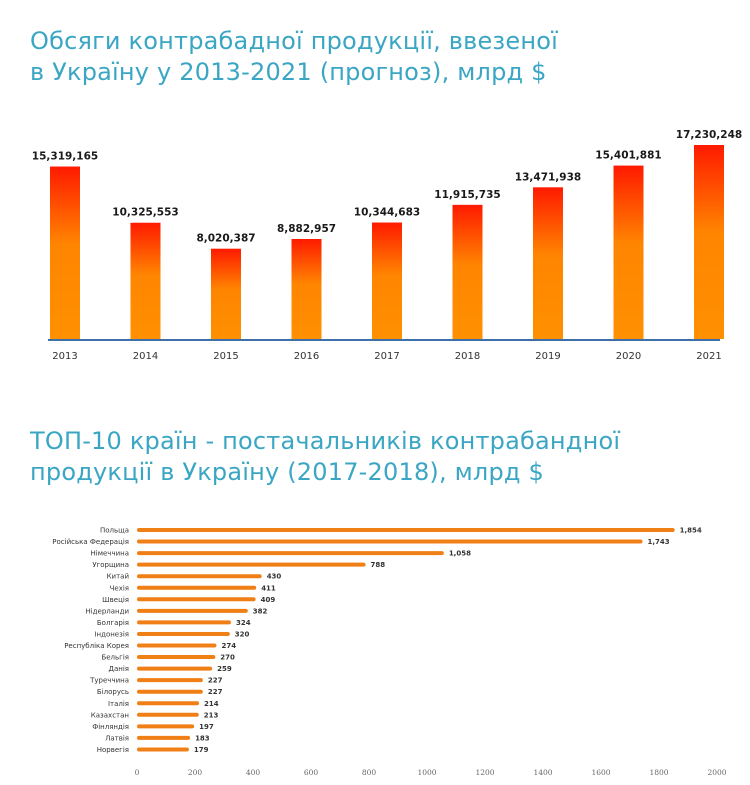  I want to click on category-label: Данія, so click(119, 669).